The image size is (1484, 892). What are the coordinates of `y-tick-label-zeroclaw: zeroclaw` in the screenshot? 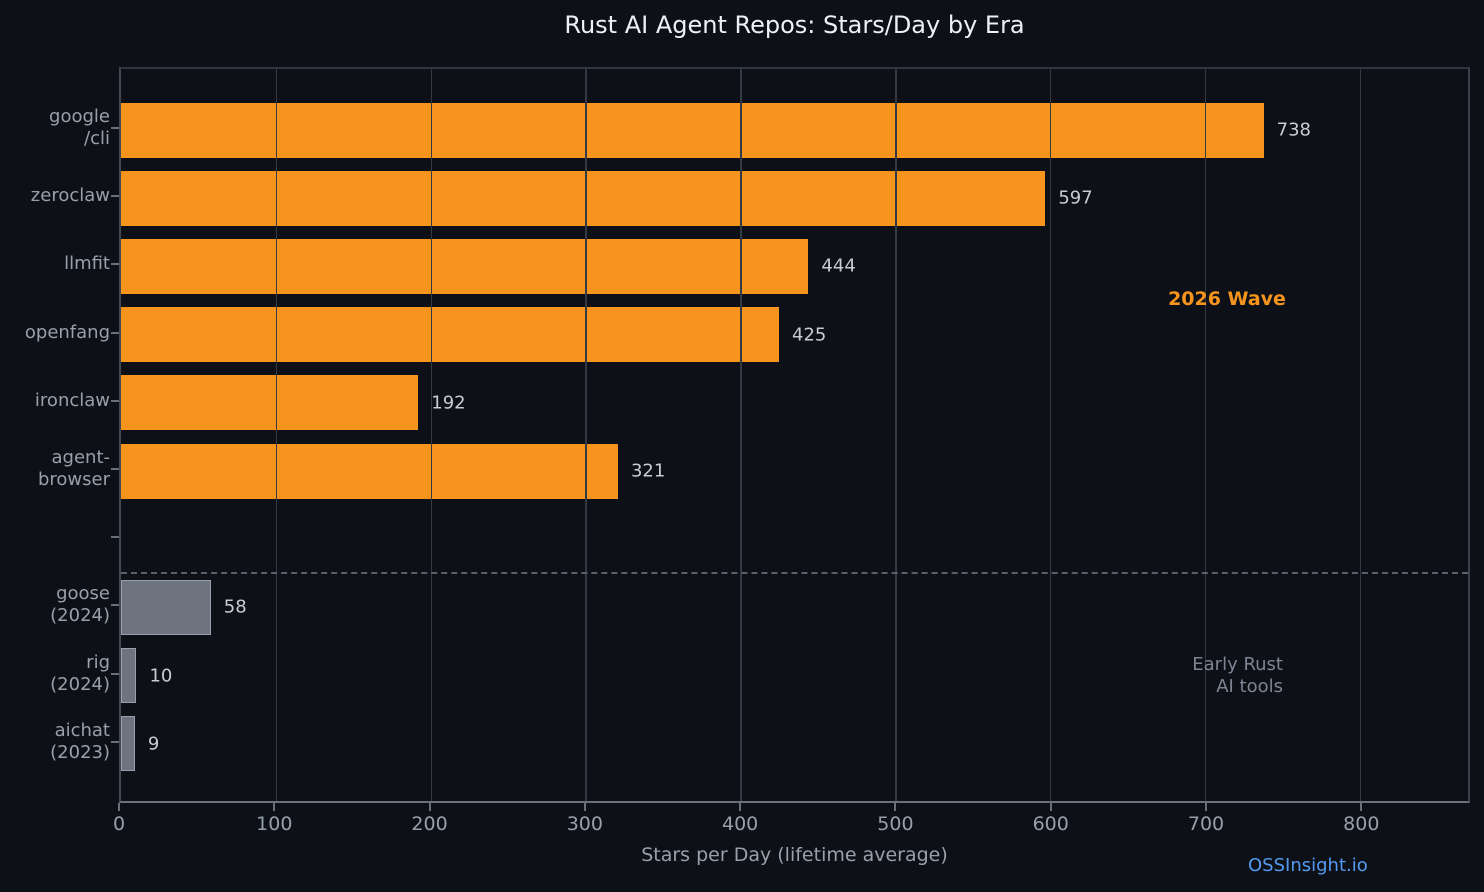 It's located at (55, 196).